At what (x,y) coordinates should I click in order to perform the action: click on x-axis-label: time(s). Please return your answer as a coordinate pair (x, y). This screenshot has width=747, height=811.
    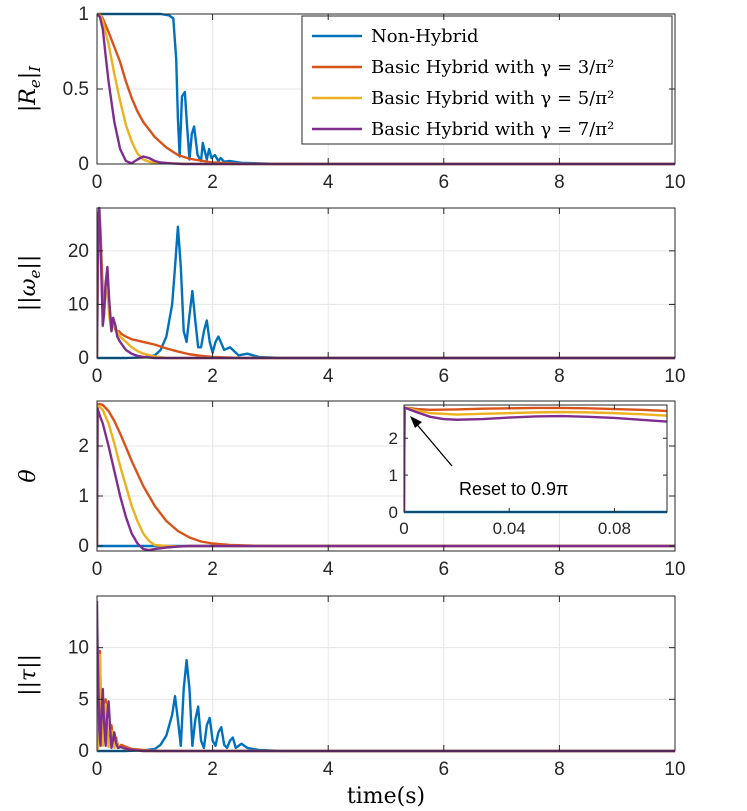
    Looking at the image, I should click on (386, 796).